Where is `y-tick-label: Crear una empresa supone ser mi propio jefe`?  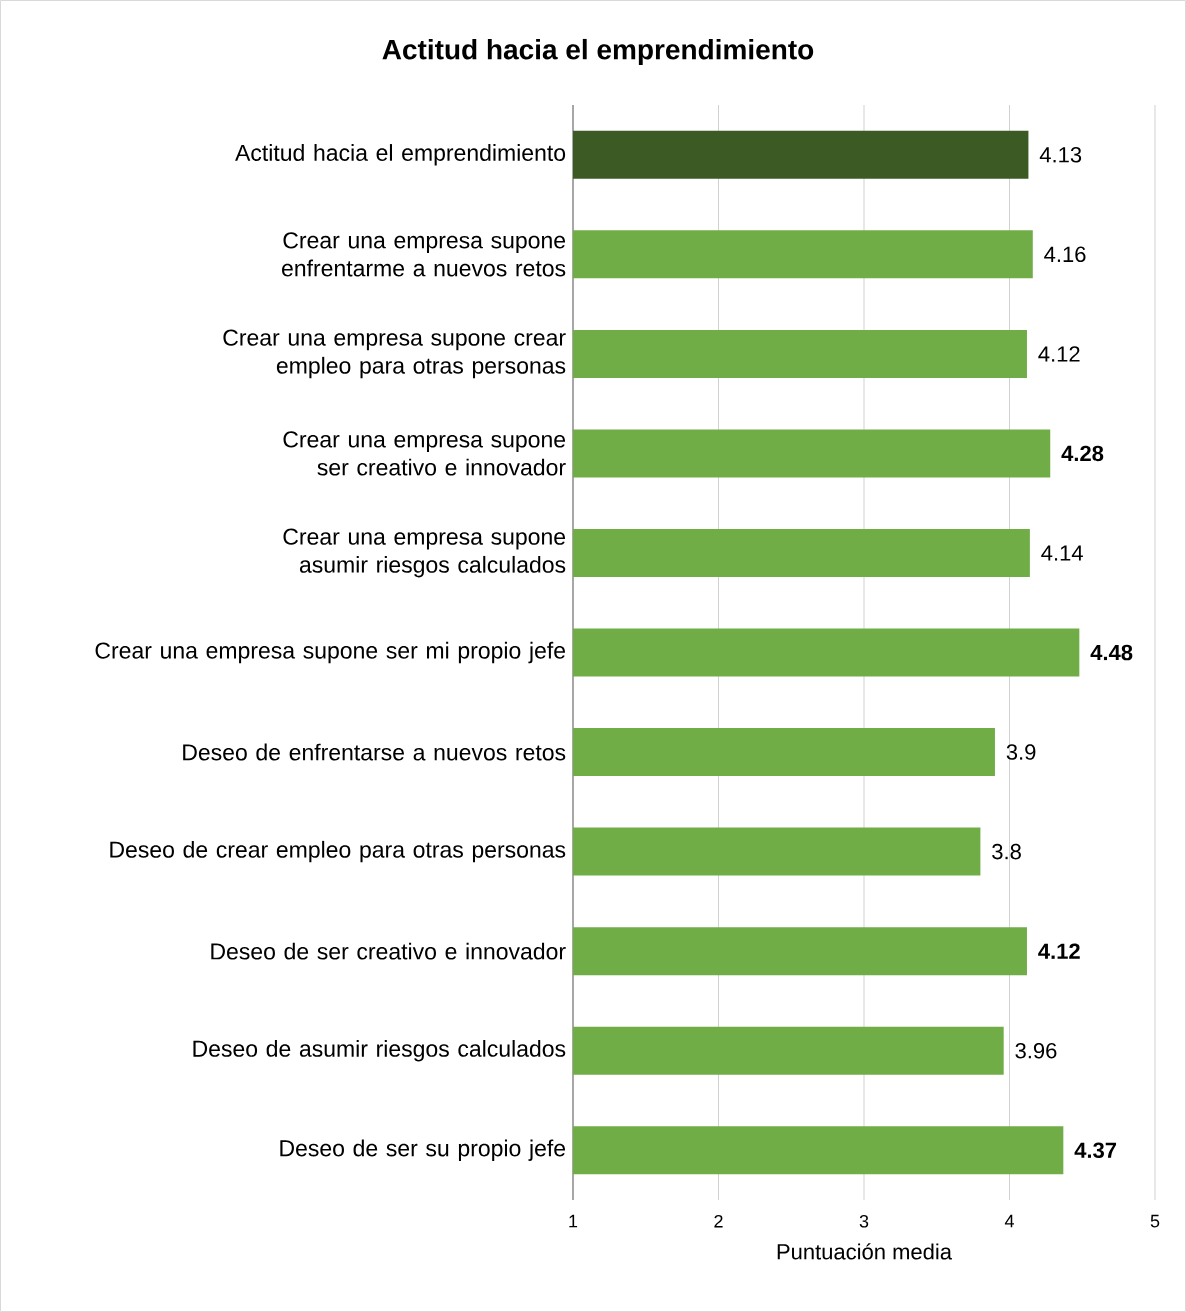
y-tick-label: Crear una empresa supone ser mi propio jefe is located at coordinates (330, 652).